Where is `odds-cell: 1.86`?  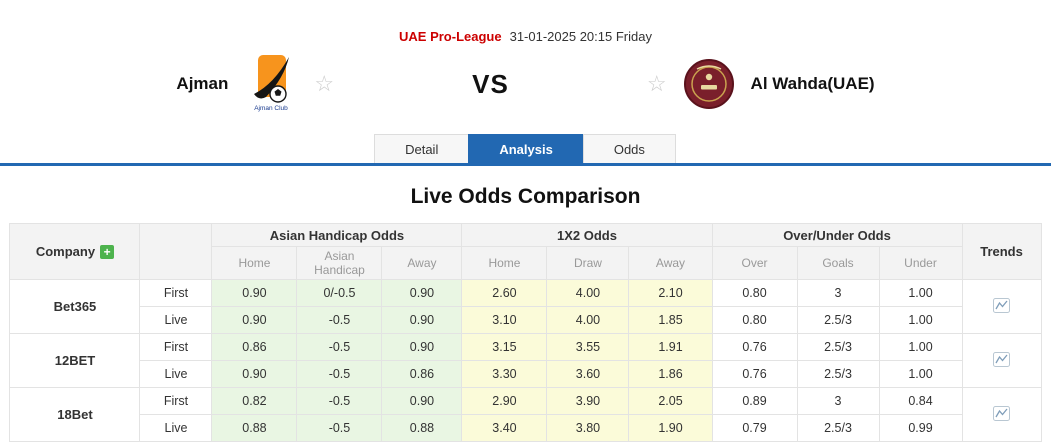 odds-cell: 1.86 is located at coordinates (670, 374).